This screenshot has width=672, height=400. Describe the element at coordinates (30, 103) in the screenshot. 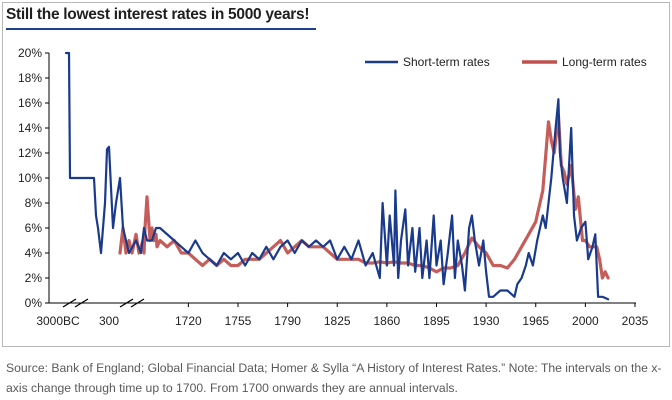

I see `y-tick-label: 16%` at that location.